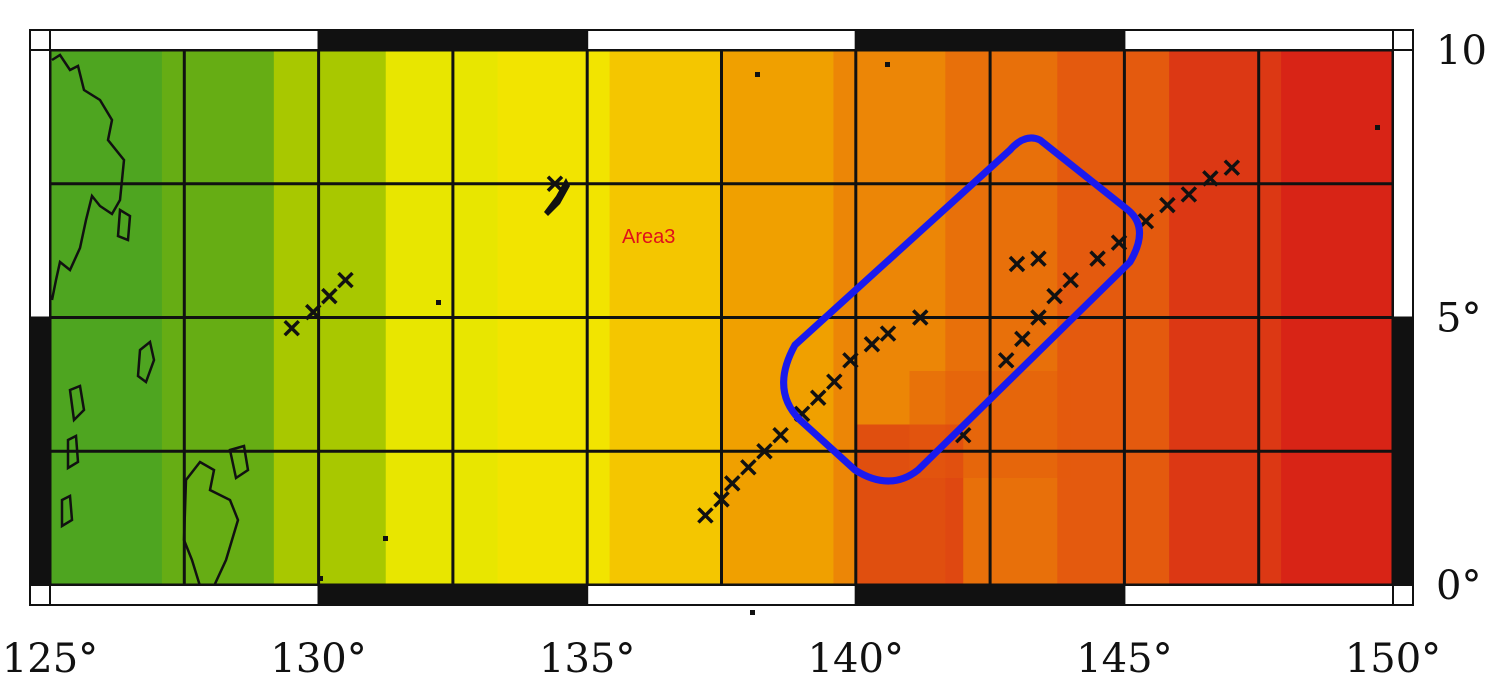 The width and height of the screenshot is (1485, 696). I want to click on longitude-tick-label: 140°, so click(856, 659).